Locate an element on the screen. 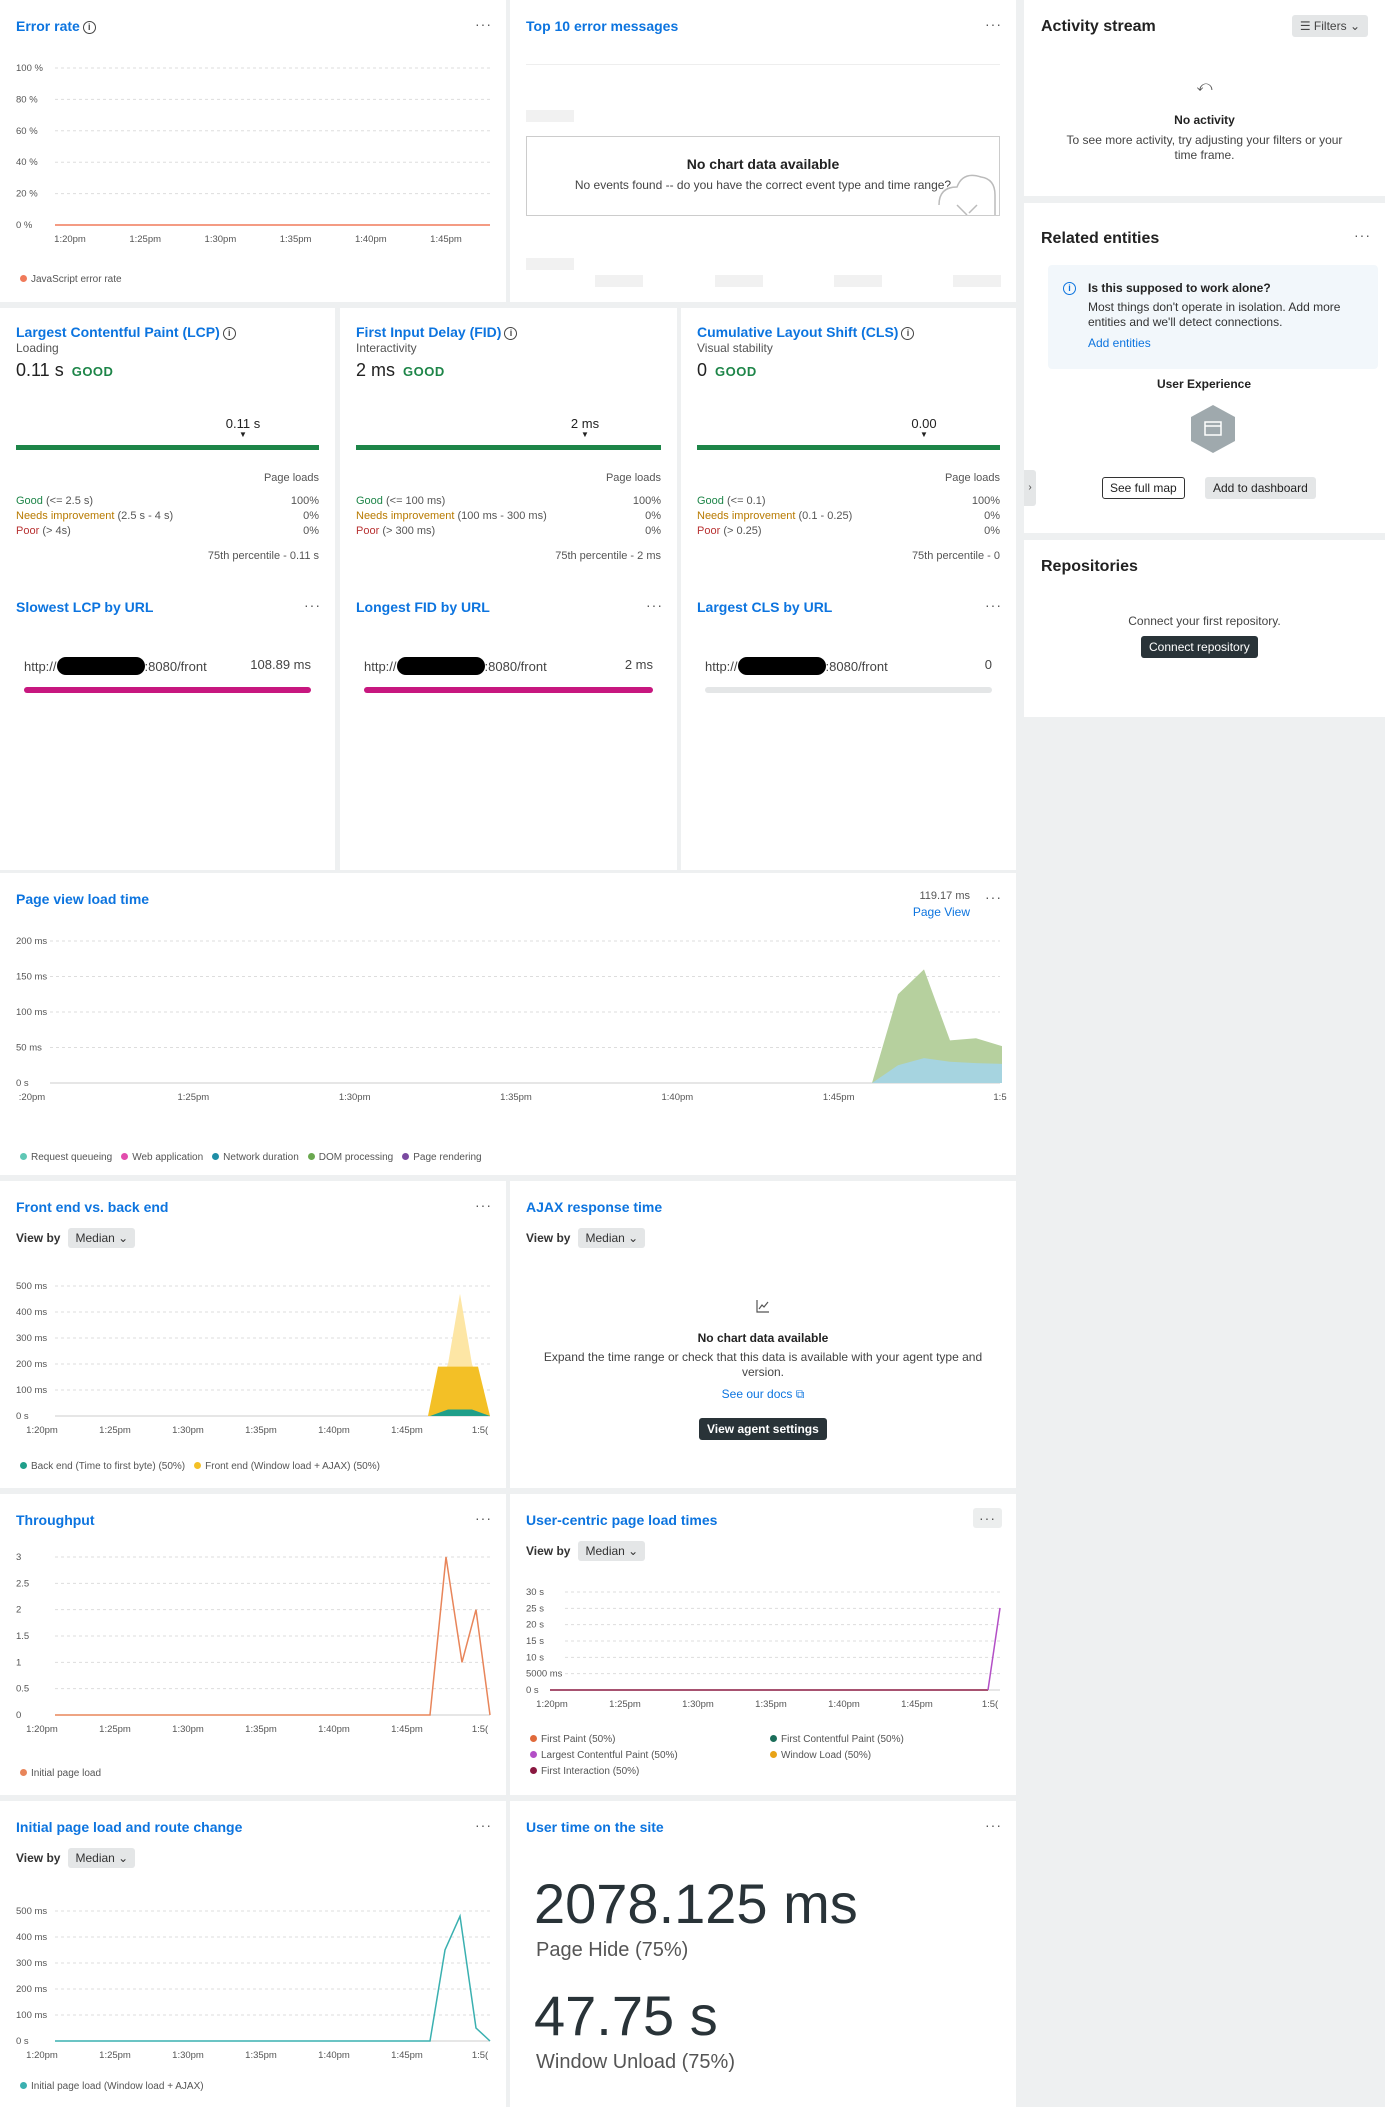 The image size is (1385, 2107). y-tick-label: 400 ms is located at coordinates (31, 1312).